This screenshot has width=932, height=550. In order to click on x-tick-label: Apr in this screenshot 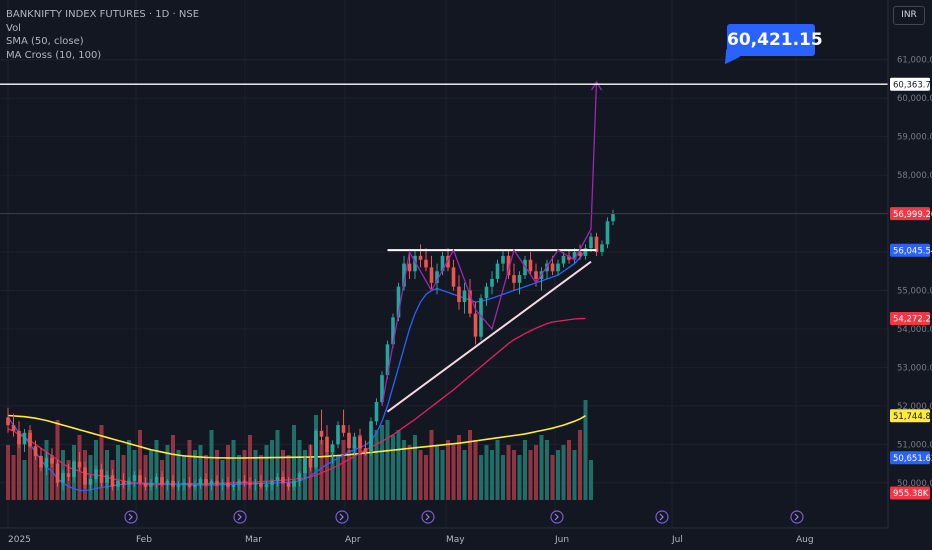, I will do `click(353, 540)`.